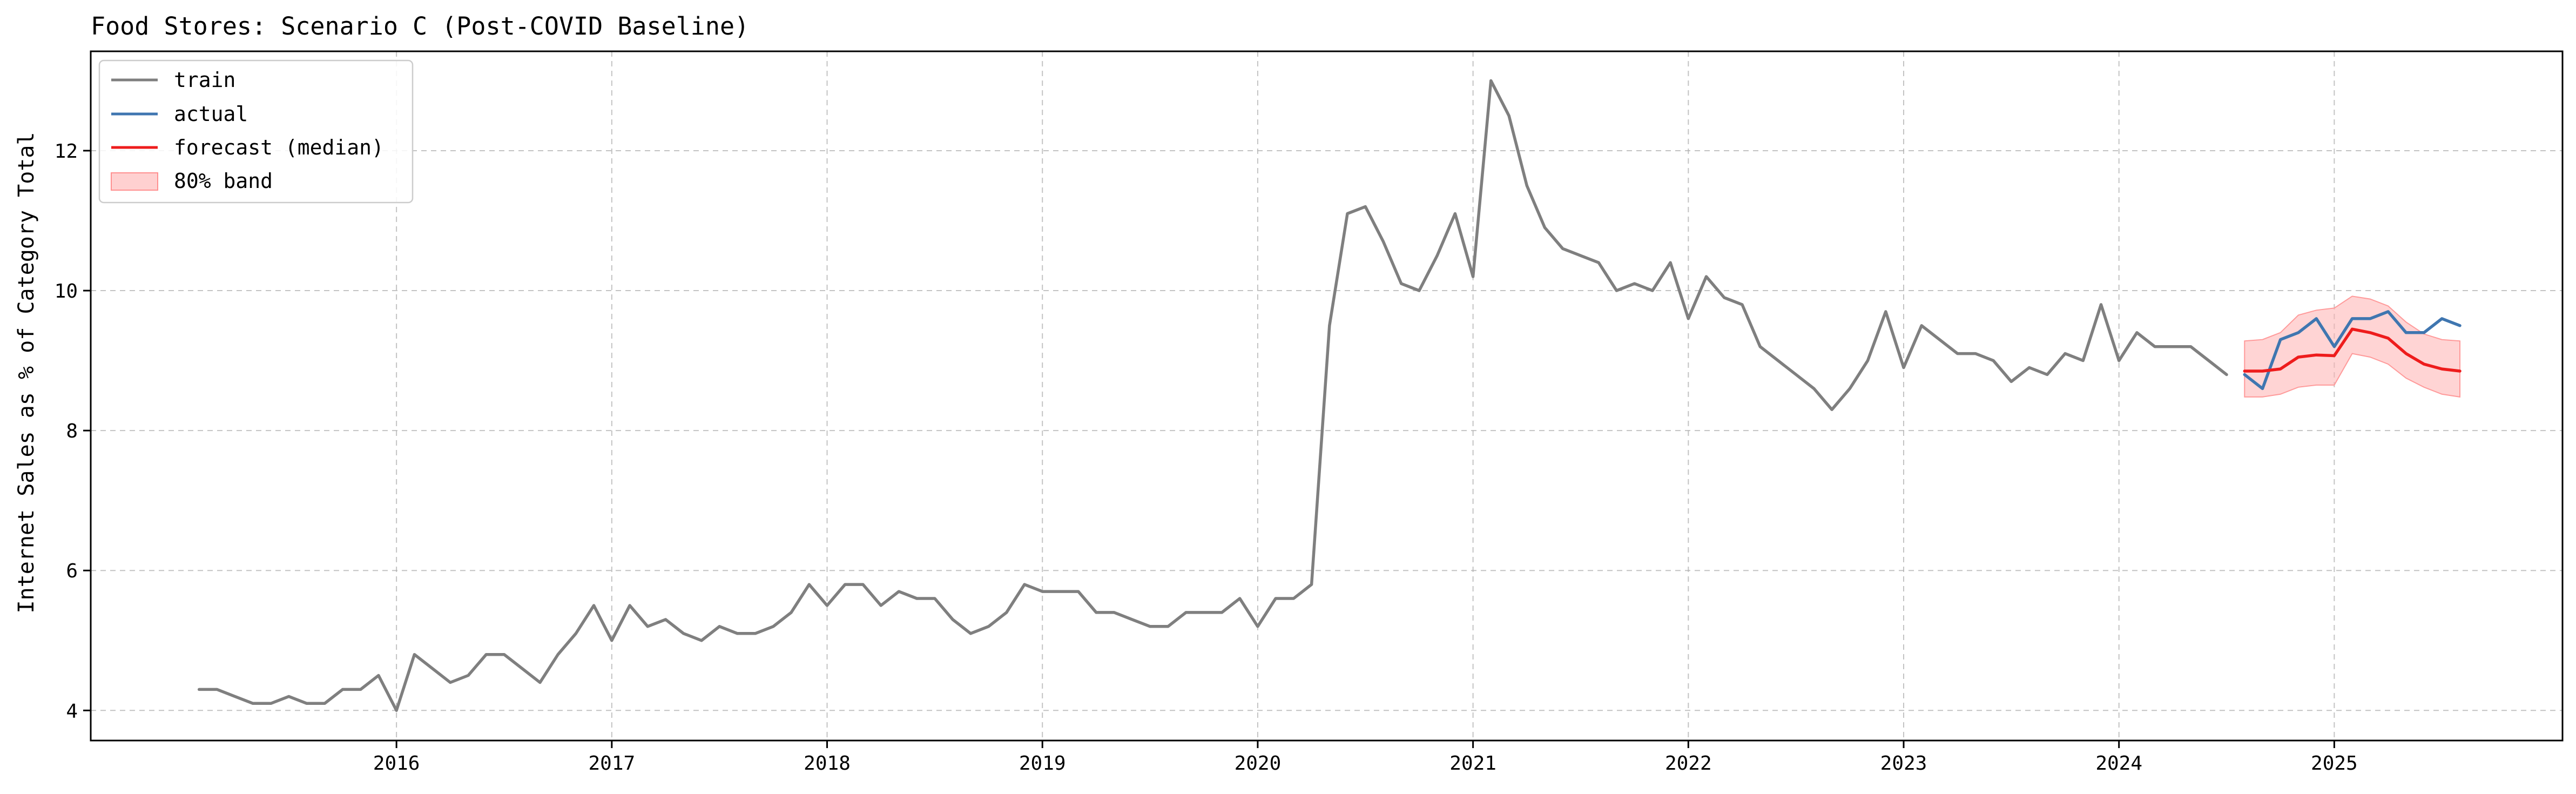 This screenshot has width=2576, height=794. What do you see at coordinates (1688, 763) in the screenshot?
I see `x-tick-label: 2022` at bounding box center [1688, 763].